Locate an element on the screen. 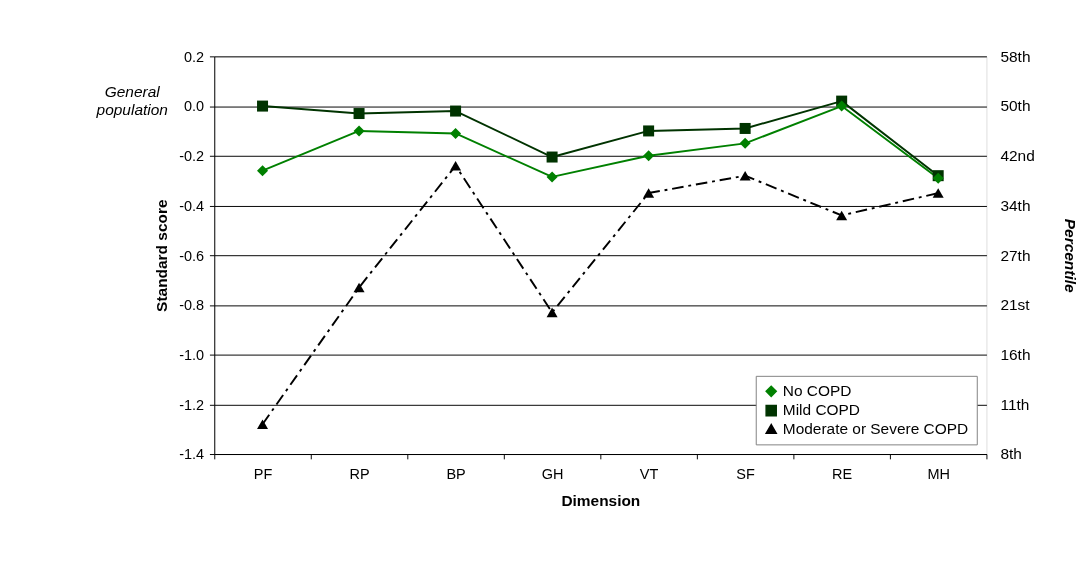  legend-label: Moderate or Severe COPD is located at coordinates (875, 428).